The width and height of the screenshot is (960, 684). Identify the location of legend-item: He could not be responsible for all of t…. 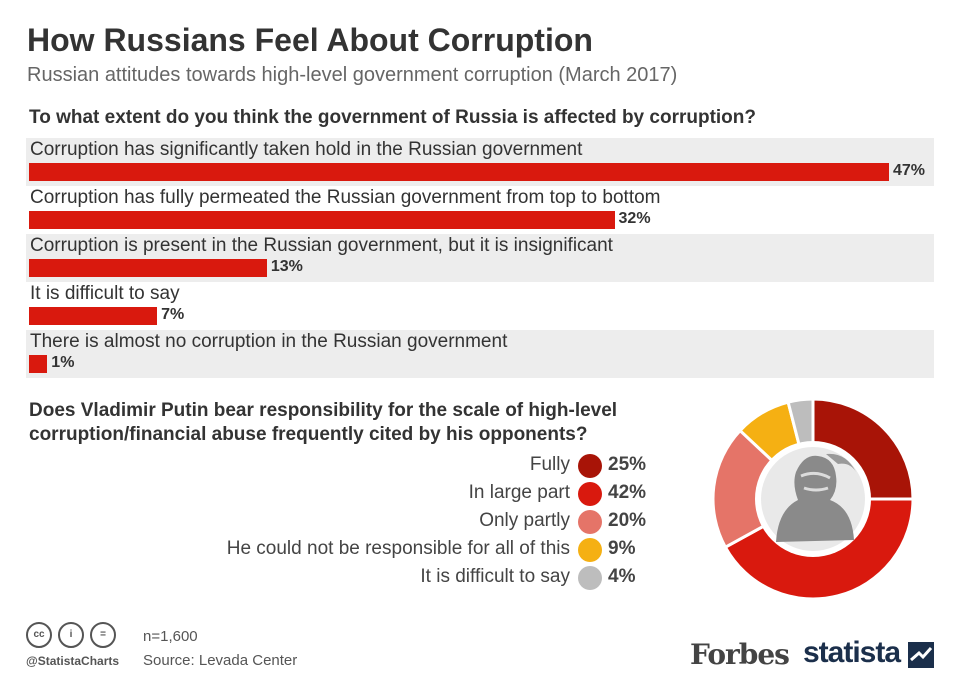
(330, 550).